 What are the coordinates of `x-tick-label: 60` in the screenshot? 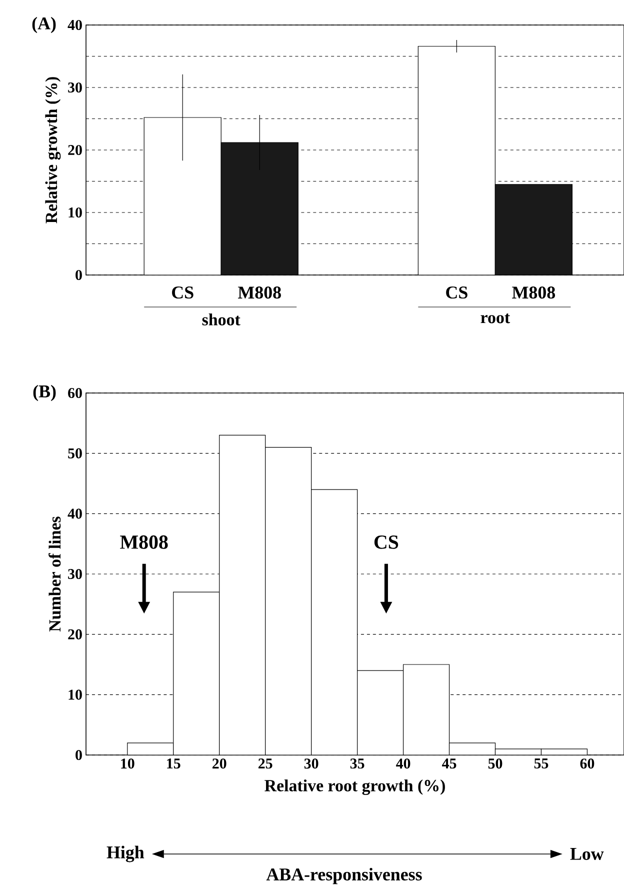 It's located at (587, 763).